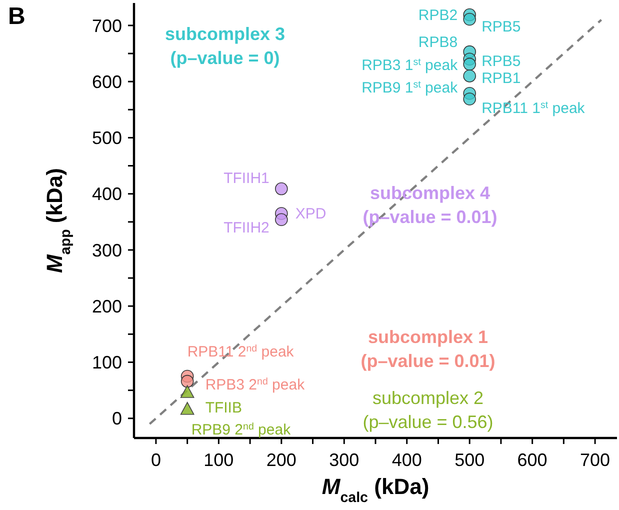 This screenshot has width=619, height=510. I want to click on annotation: RPB8, so click(438, 42).